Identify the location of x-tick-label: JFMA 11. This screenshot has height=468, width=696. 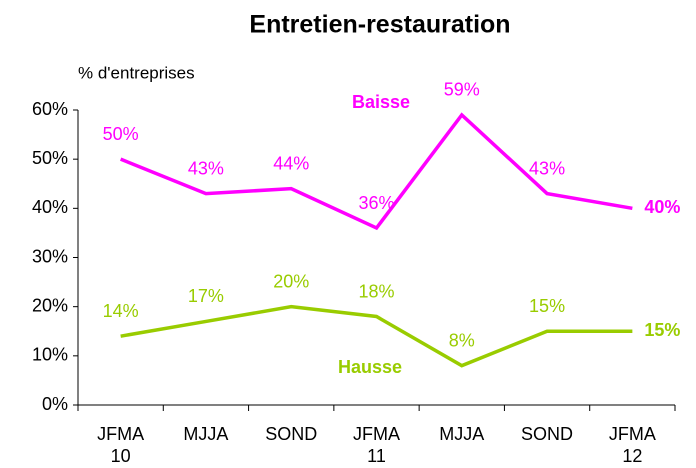
(376, 445).